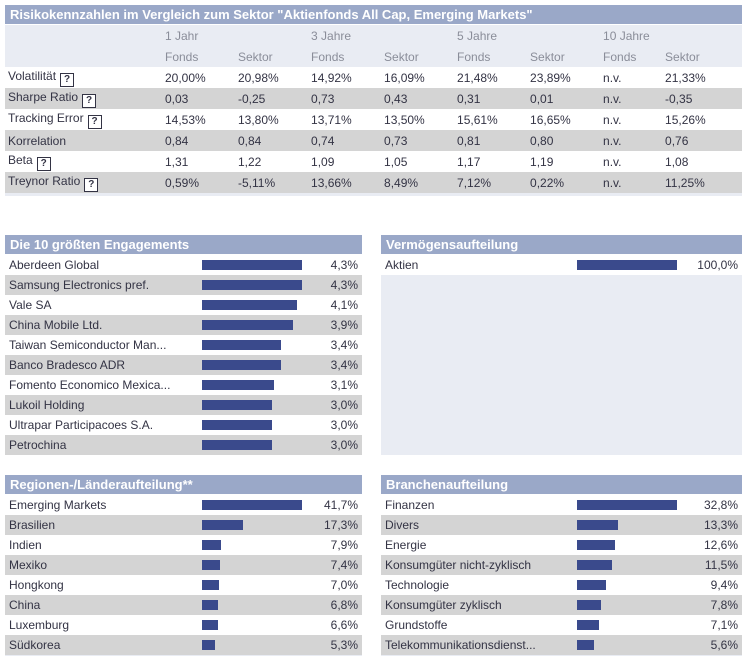 Image resolution: width=747 pixels, height=661 pixels. I want to click on risk-value: 20,98%, so click(275, 77).